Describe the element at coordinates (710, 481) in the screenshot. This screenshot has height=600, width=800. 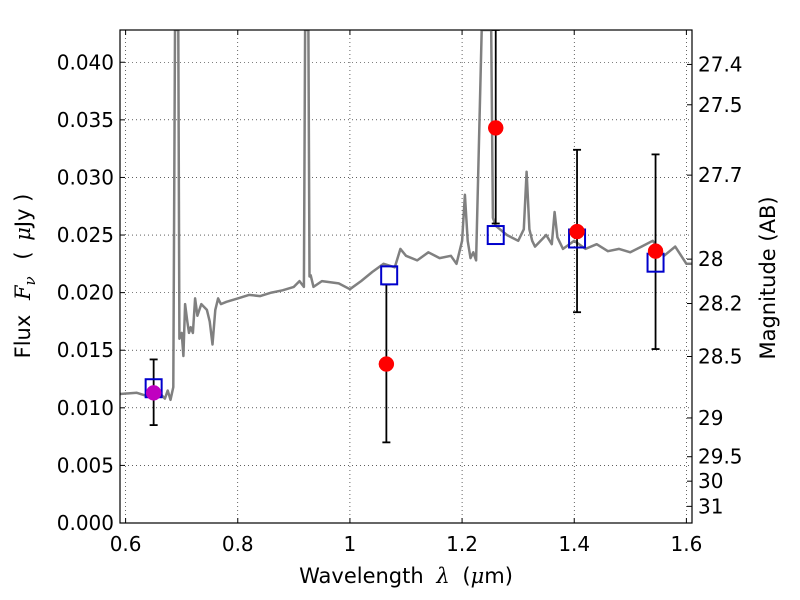
I see `y2-tick-label: 30` at that location.